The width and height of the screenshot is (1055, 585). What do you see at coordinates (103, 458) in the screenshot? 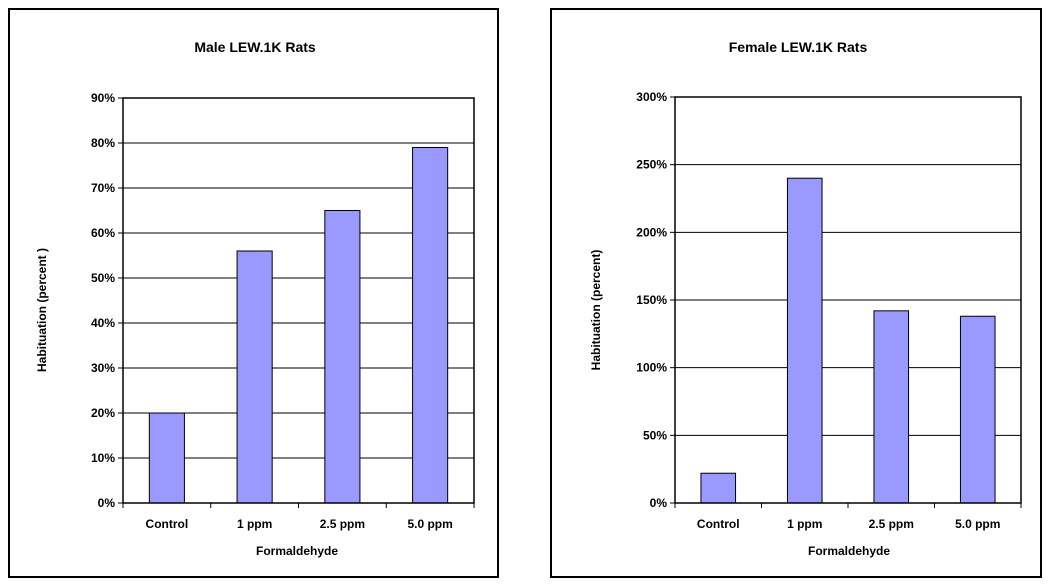
I see `y-tick-label: 10%` at bounding box center [103, 458].